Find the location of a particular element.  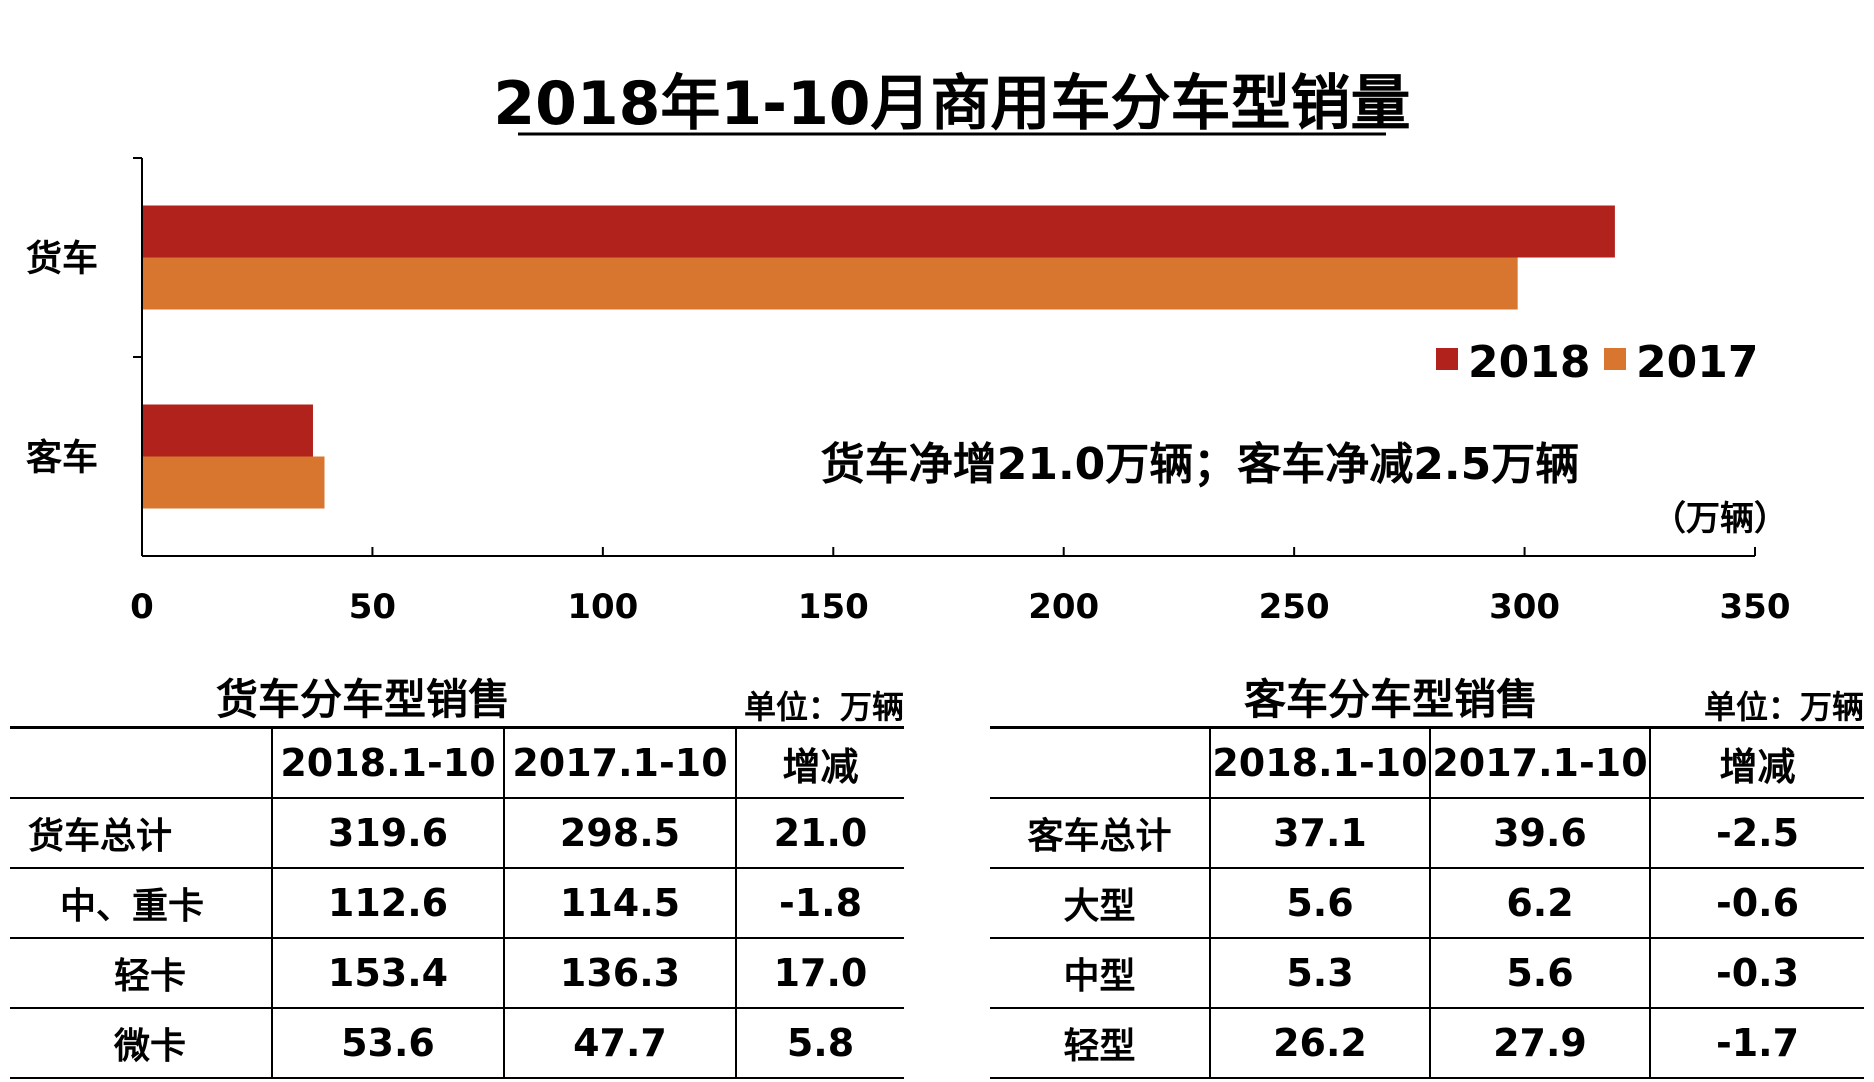

table-row: 微卡 53.6 47.7 5.8 is located at coordinates (457, 1043).